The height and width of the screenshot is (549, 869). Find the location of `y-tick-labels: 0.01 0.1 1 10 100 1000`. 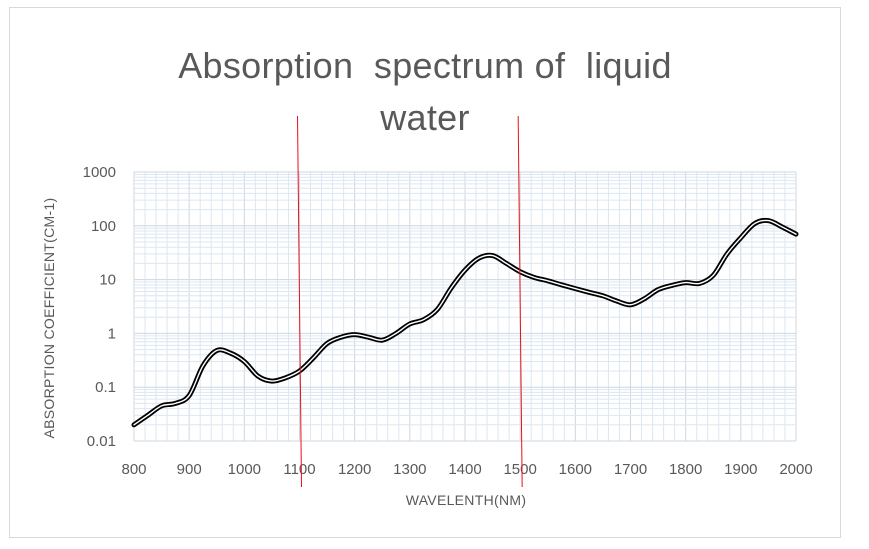

y-tick-labels: 0.01 0.1 1 10 100 1000 is located at coordinates (99, 307).